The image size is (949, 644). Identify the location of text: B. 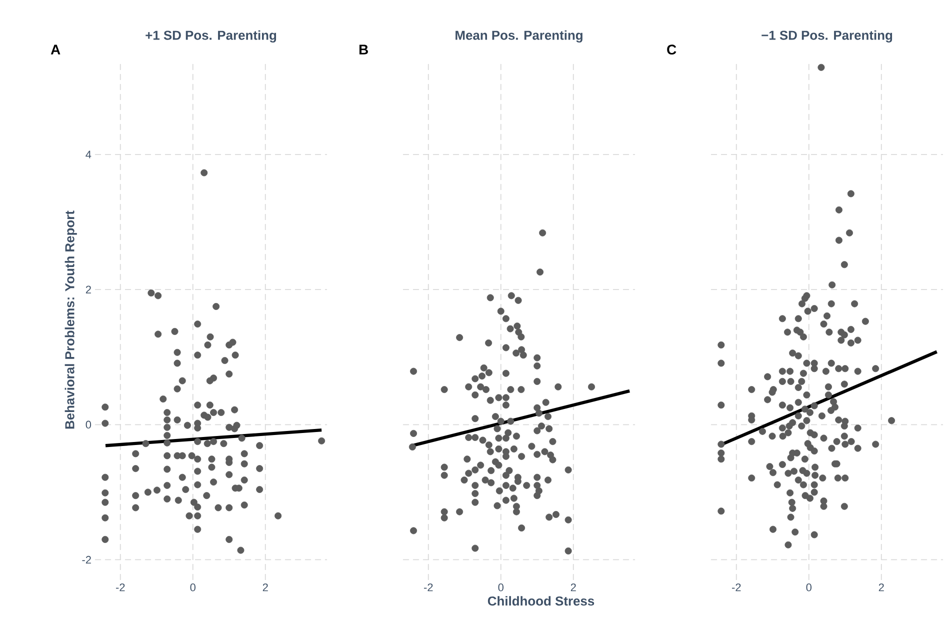
(363, 49).